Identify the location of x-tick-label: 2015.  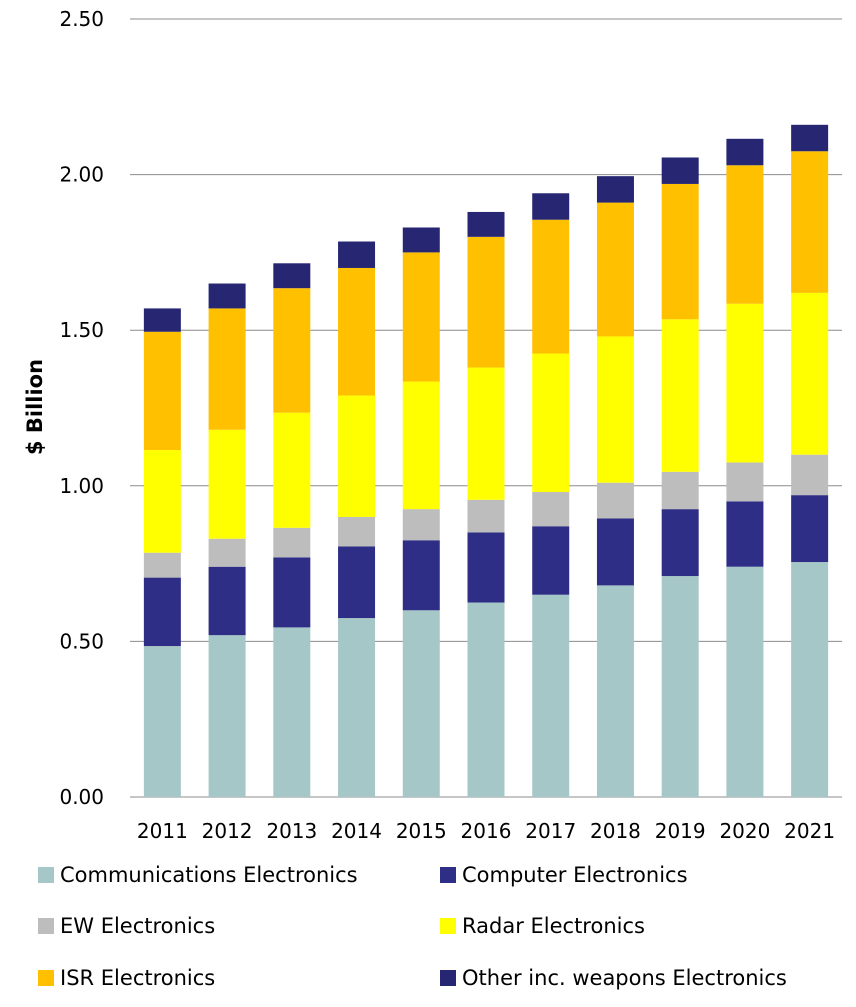
(421, 831).